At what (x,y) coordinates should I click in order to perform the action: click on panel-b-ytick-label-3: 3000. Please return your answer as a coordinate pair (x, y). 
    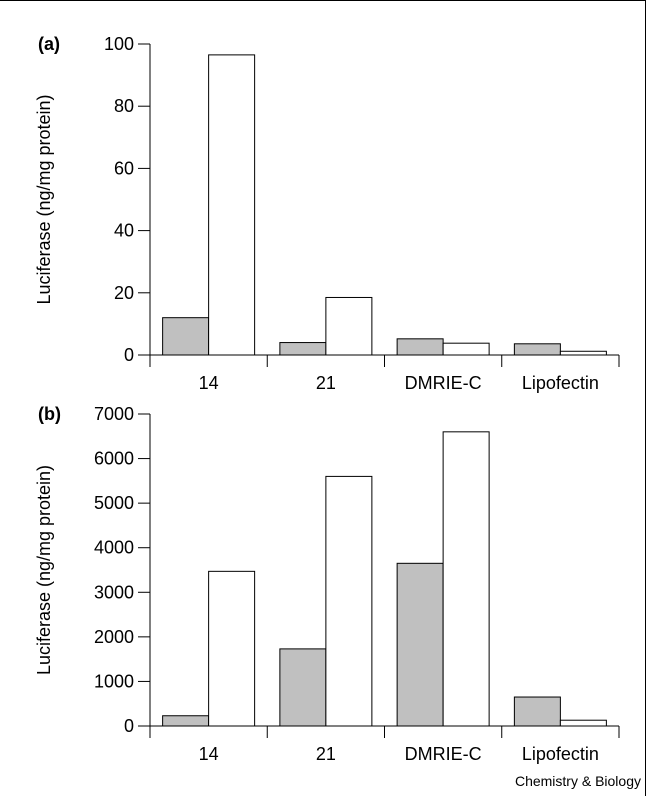
    Looking at the image, I should click on (114, 592).